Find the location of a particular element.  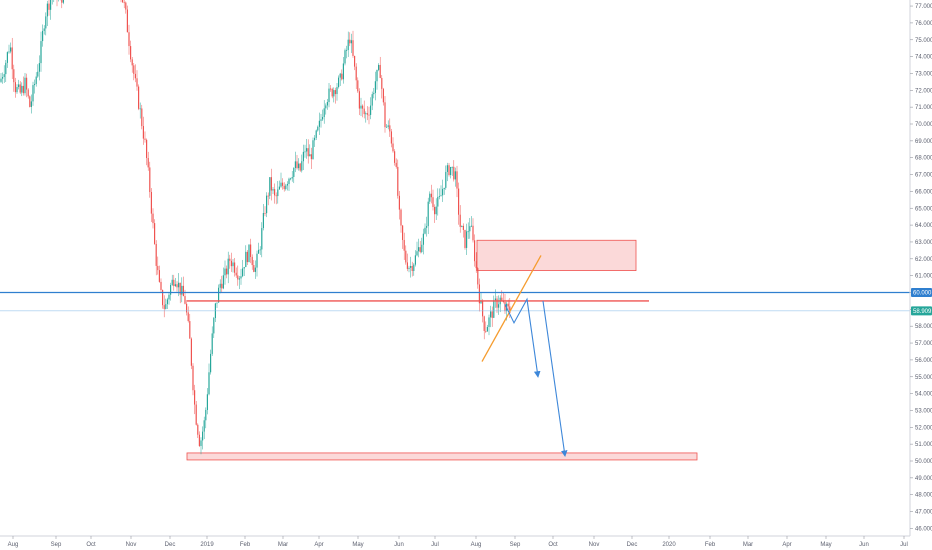

y-tick-label: 56.000 is located at coordinates (923, 361).